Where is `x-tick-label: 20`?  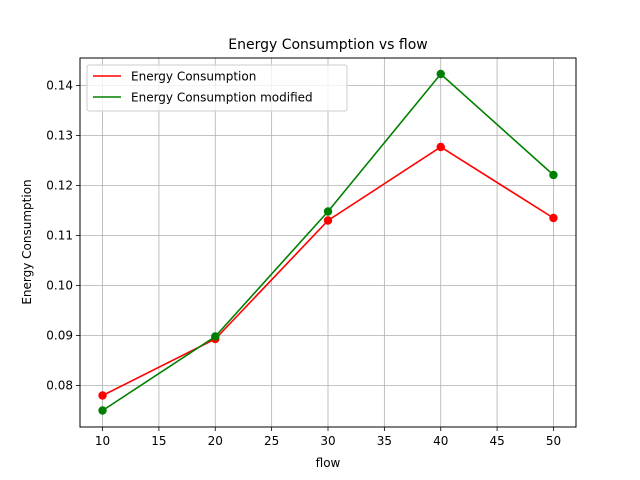 x-tick-label: 20 is located at coordinates (215, 441).